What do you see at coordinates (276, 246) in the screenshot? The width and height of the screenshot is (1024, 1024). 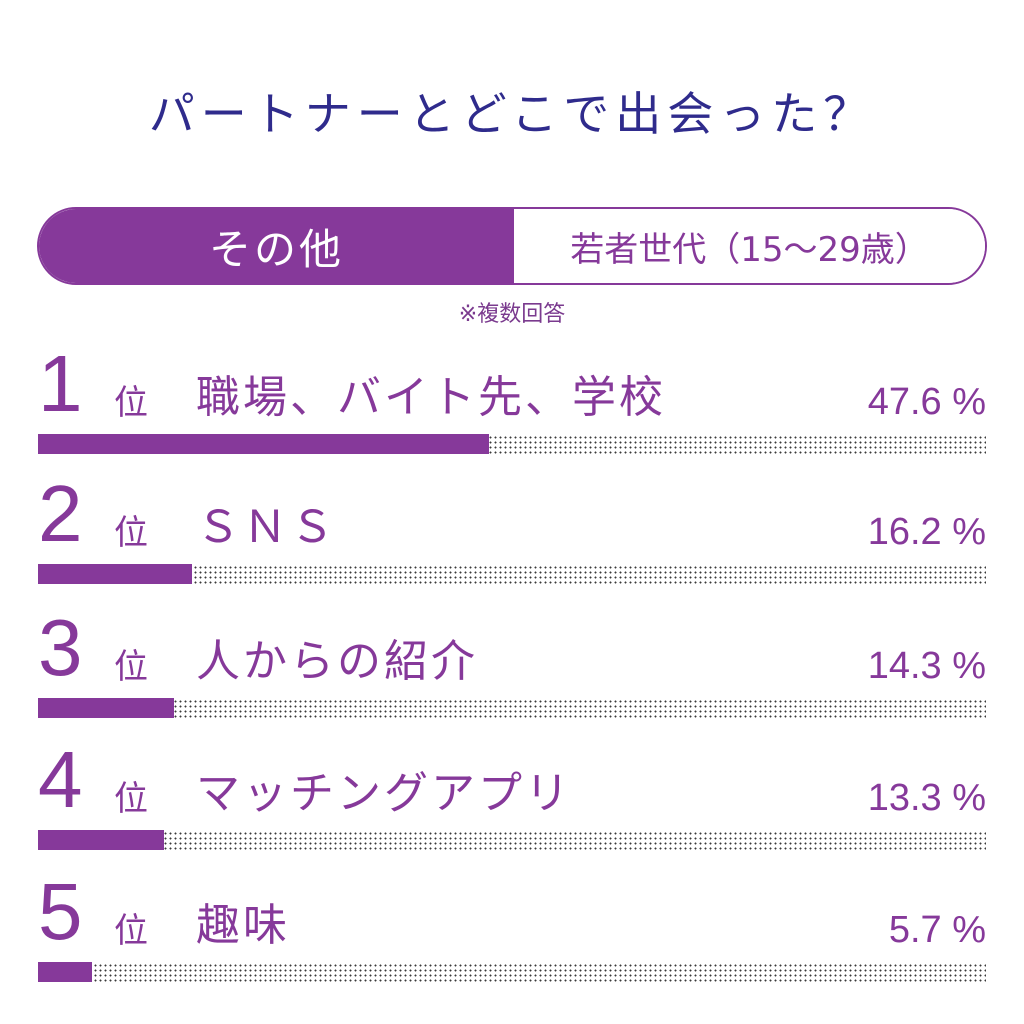 I see `tab-other: その他` at bounding box center [276, 246].